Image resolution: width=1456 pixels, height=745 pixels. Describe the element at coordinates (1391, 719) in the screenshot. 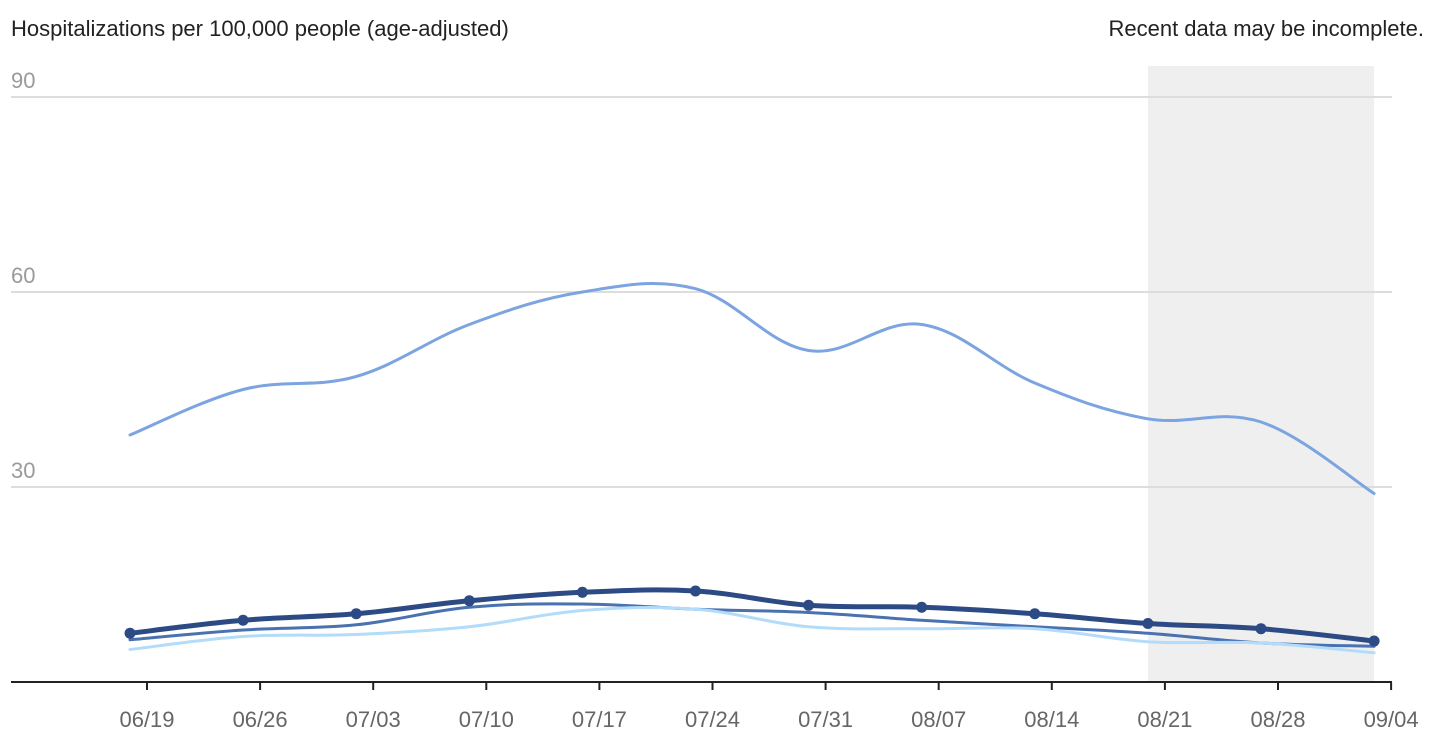

I see `x-tick-label-09/04: 09/04` at that location.